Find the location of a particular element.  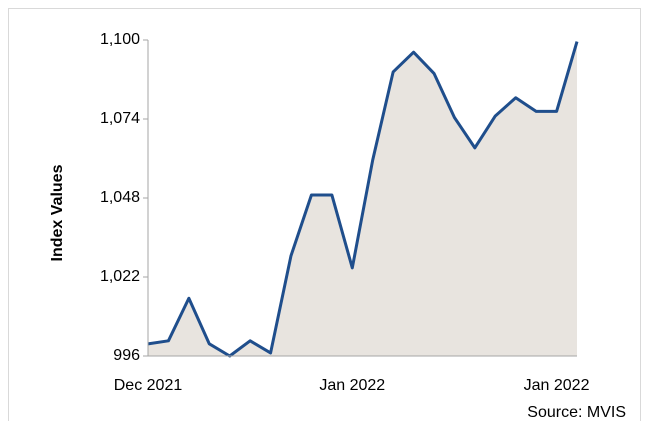

y-tick-label: 1,100 is located at coordinates (120, 39).